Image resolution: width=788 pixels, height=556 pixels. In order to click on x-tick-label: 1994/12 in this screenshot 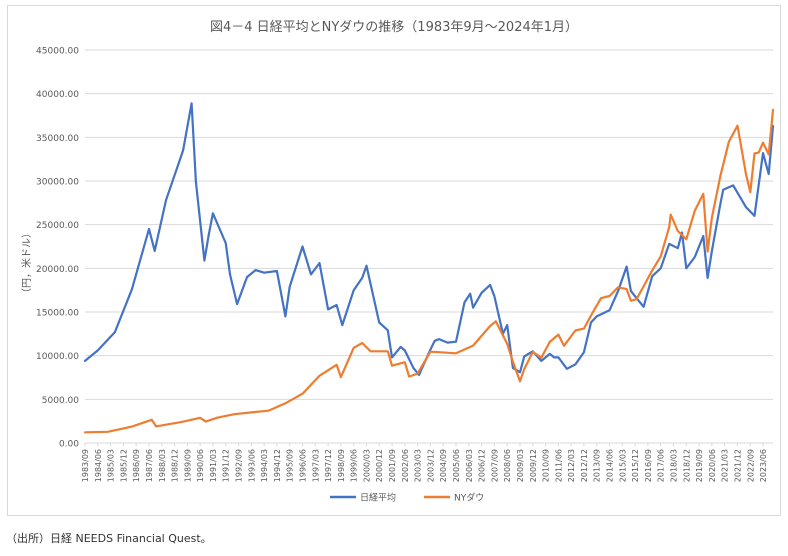, I will do `click(277, 465)`.